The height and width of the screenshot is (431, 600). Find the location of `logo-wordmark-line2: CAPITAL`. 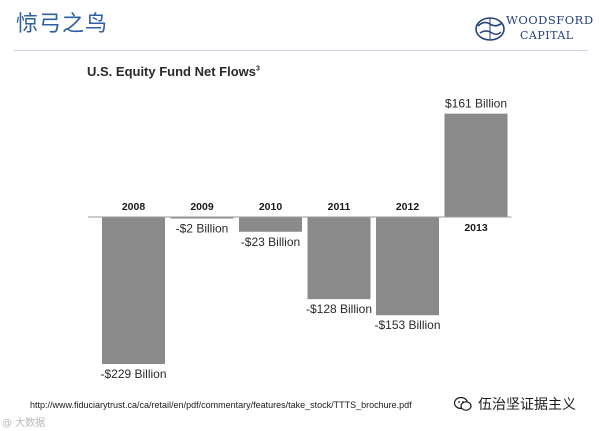

logo-wordmark-line2: CAPITAL is located at coordinates (547, 35).